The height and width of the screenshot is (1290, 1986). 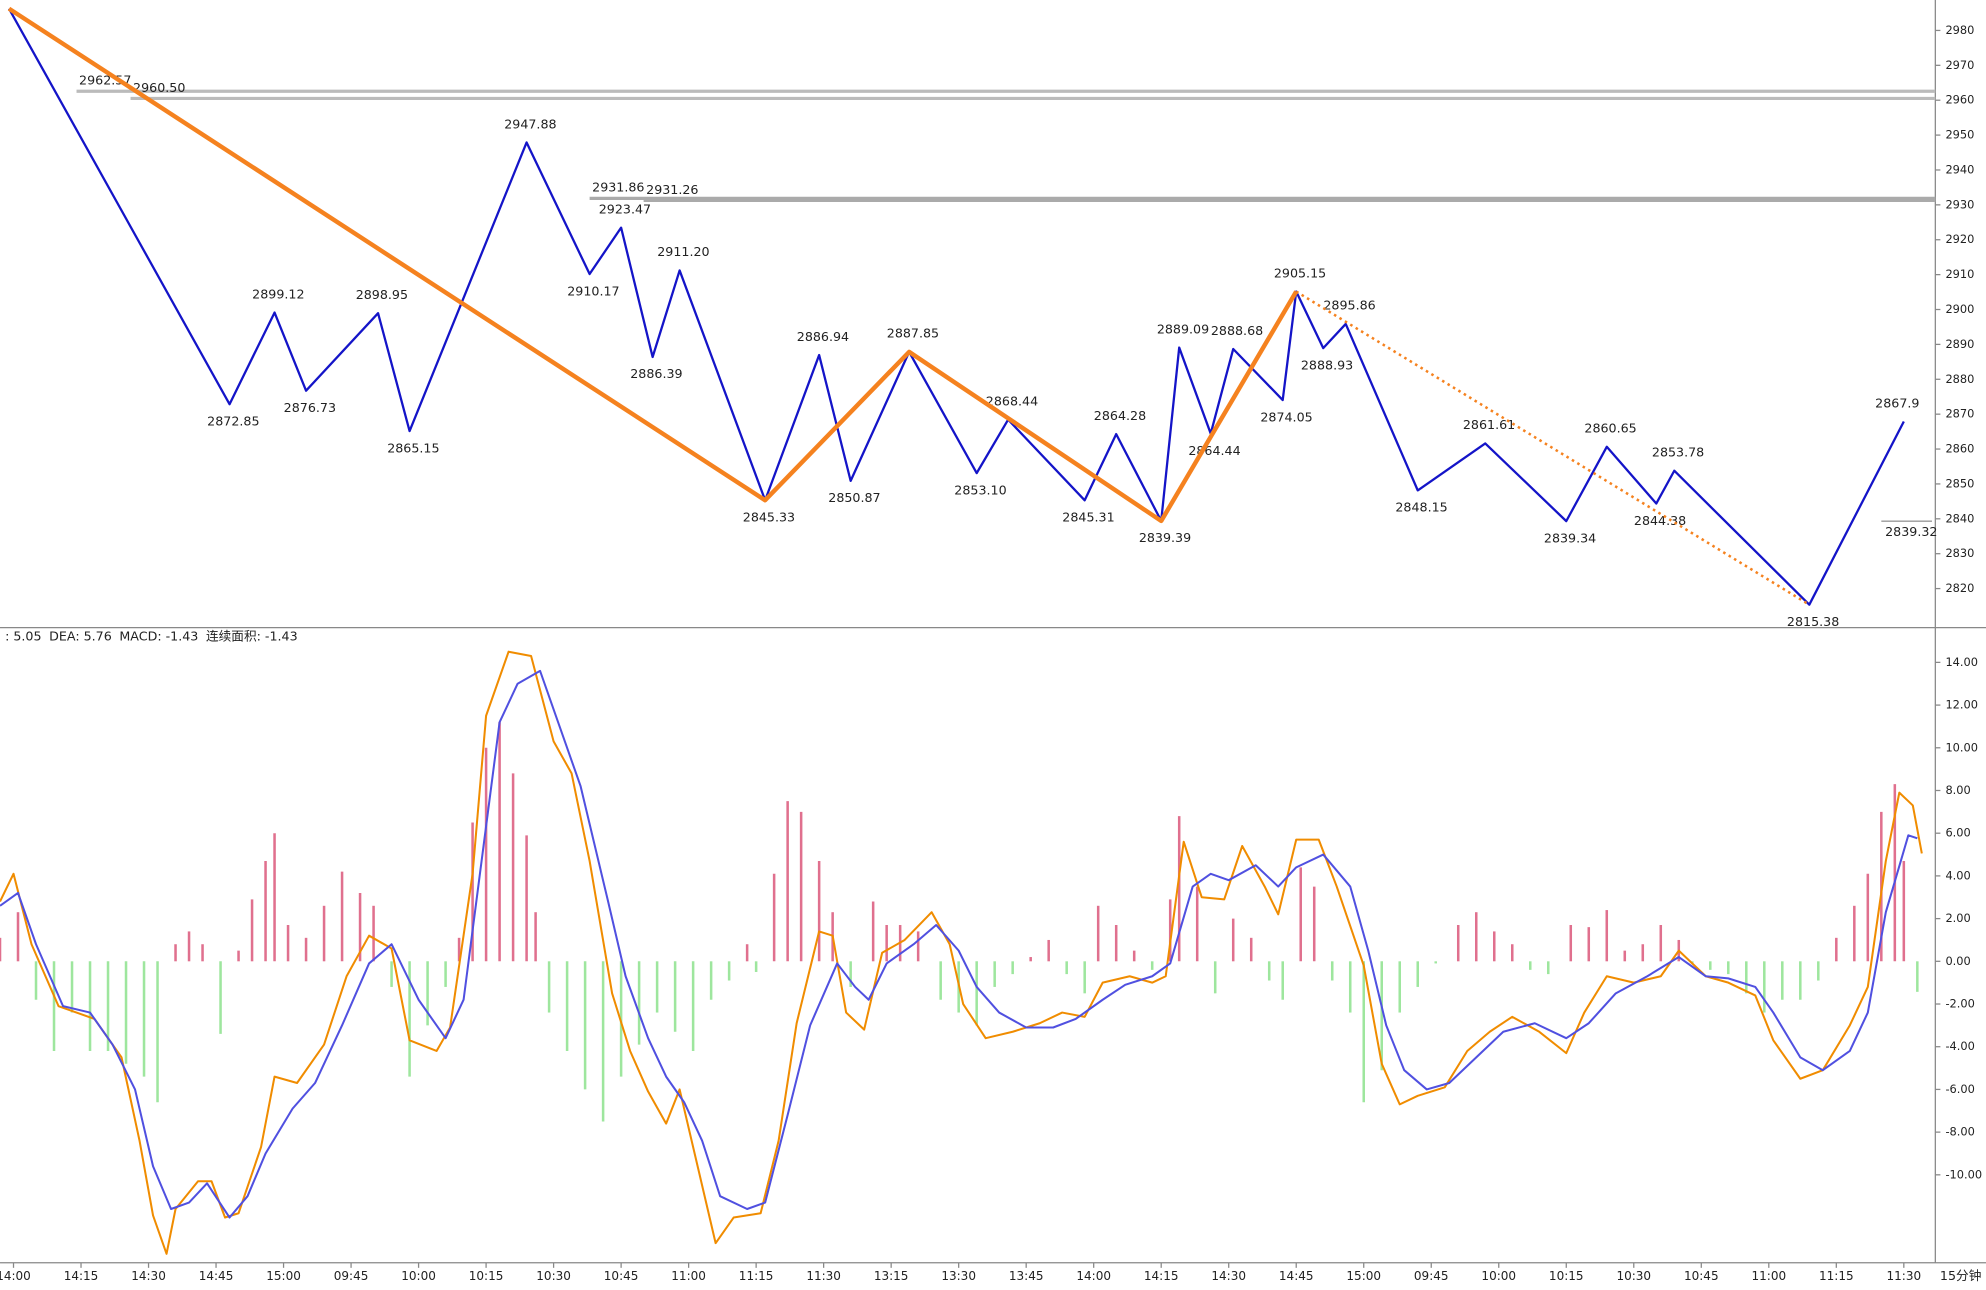 I want to click on y-tick-label: 10.00, so click(x=1961, y=747).